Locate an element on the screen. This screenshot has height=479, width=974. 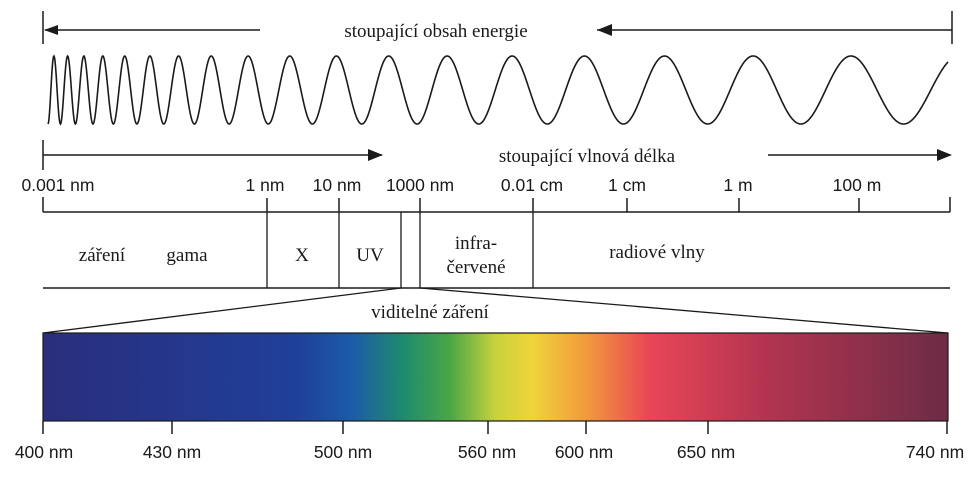
wavelength-label: stoupající vlnová délka is located at coordinates (587, 156).